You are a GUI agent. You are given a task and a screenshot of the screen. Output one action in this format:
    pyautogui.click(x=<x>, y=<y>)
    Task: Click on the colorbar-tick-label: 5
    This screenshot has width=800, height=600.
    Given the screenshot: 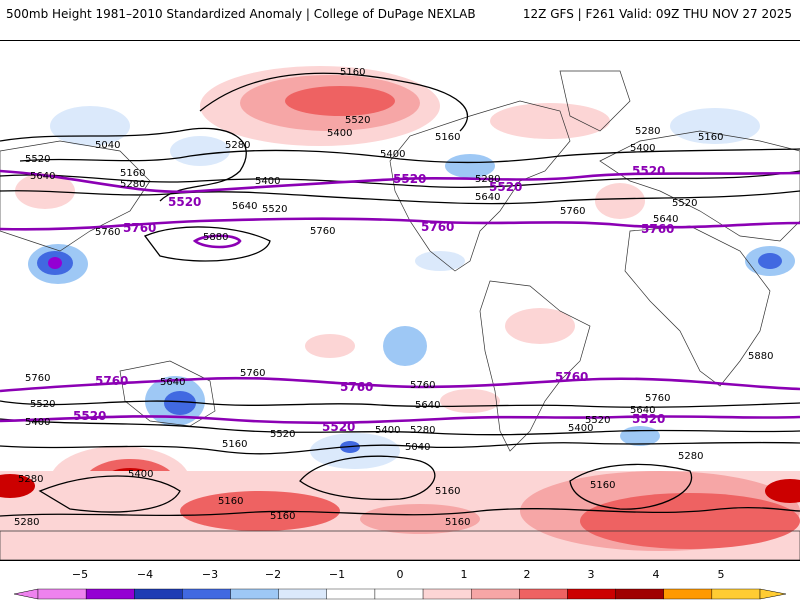 What is the action you would take?
    pyautogui.click(x=721, y=574)
    